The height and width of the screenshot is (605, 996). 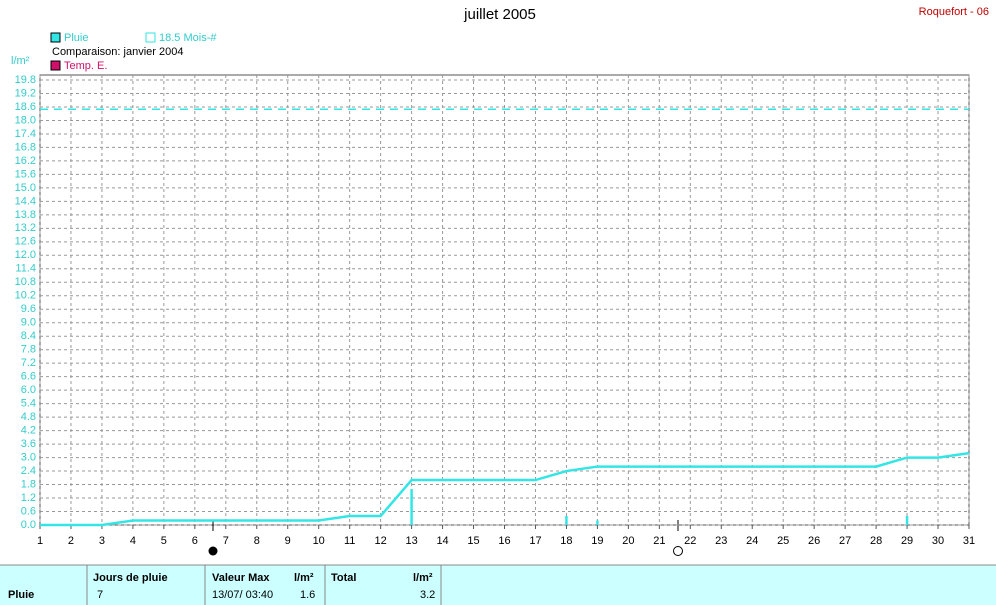 I want to click on y-tick-label: 18.6, so click(x=25, y=107).